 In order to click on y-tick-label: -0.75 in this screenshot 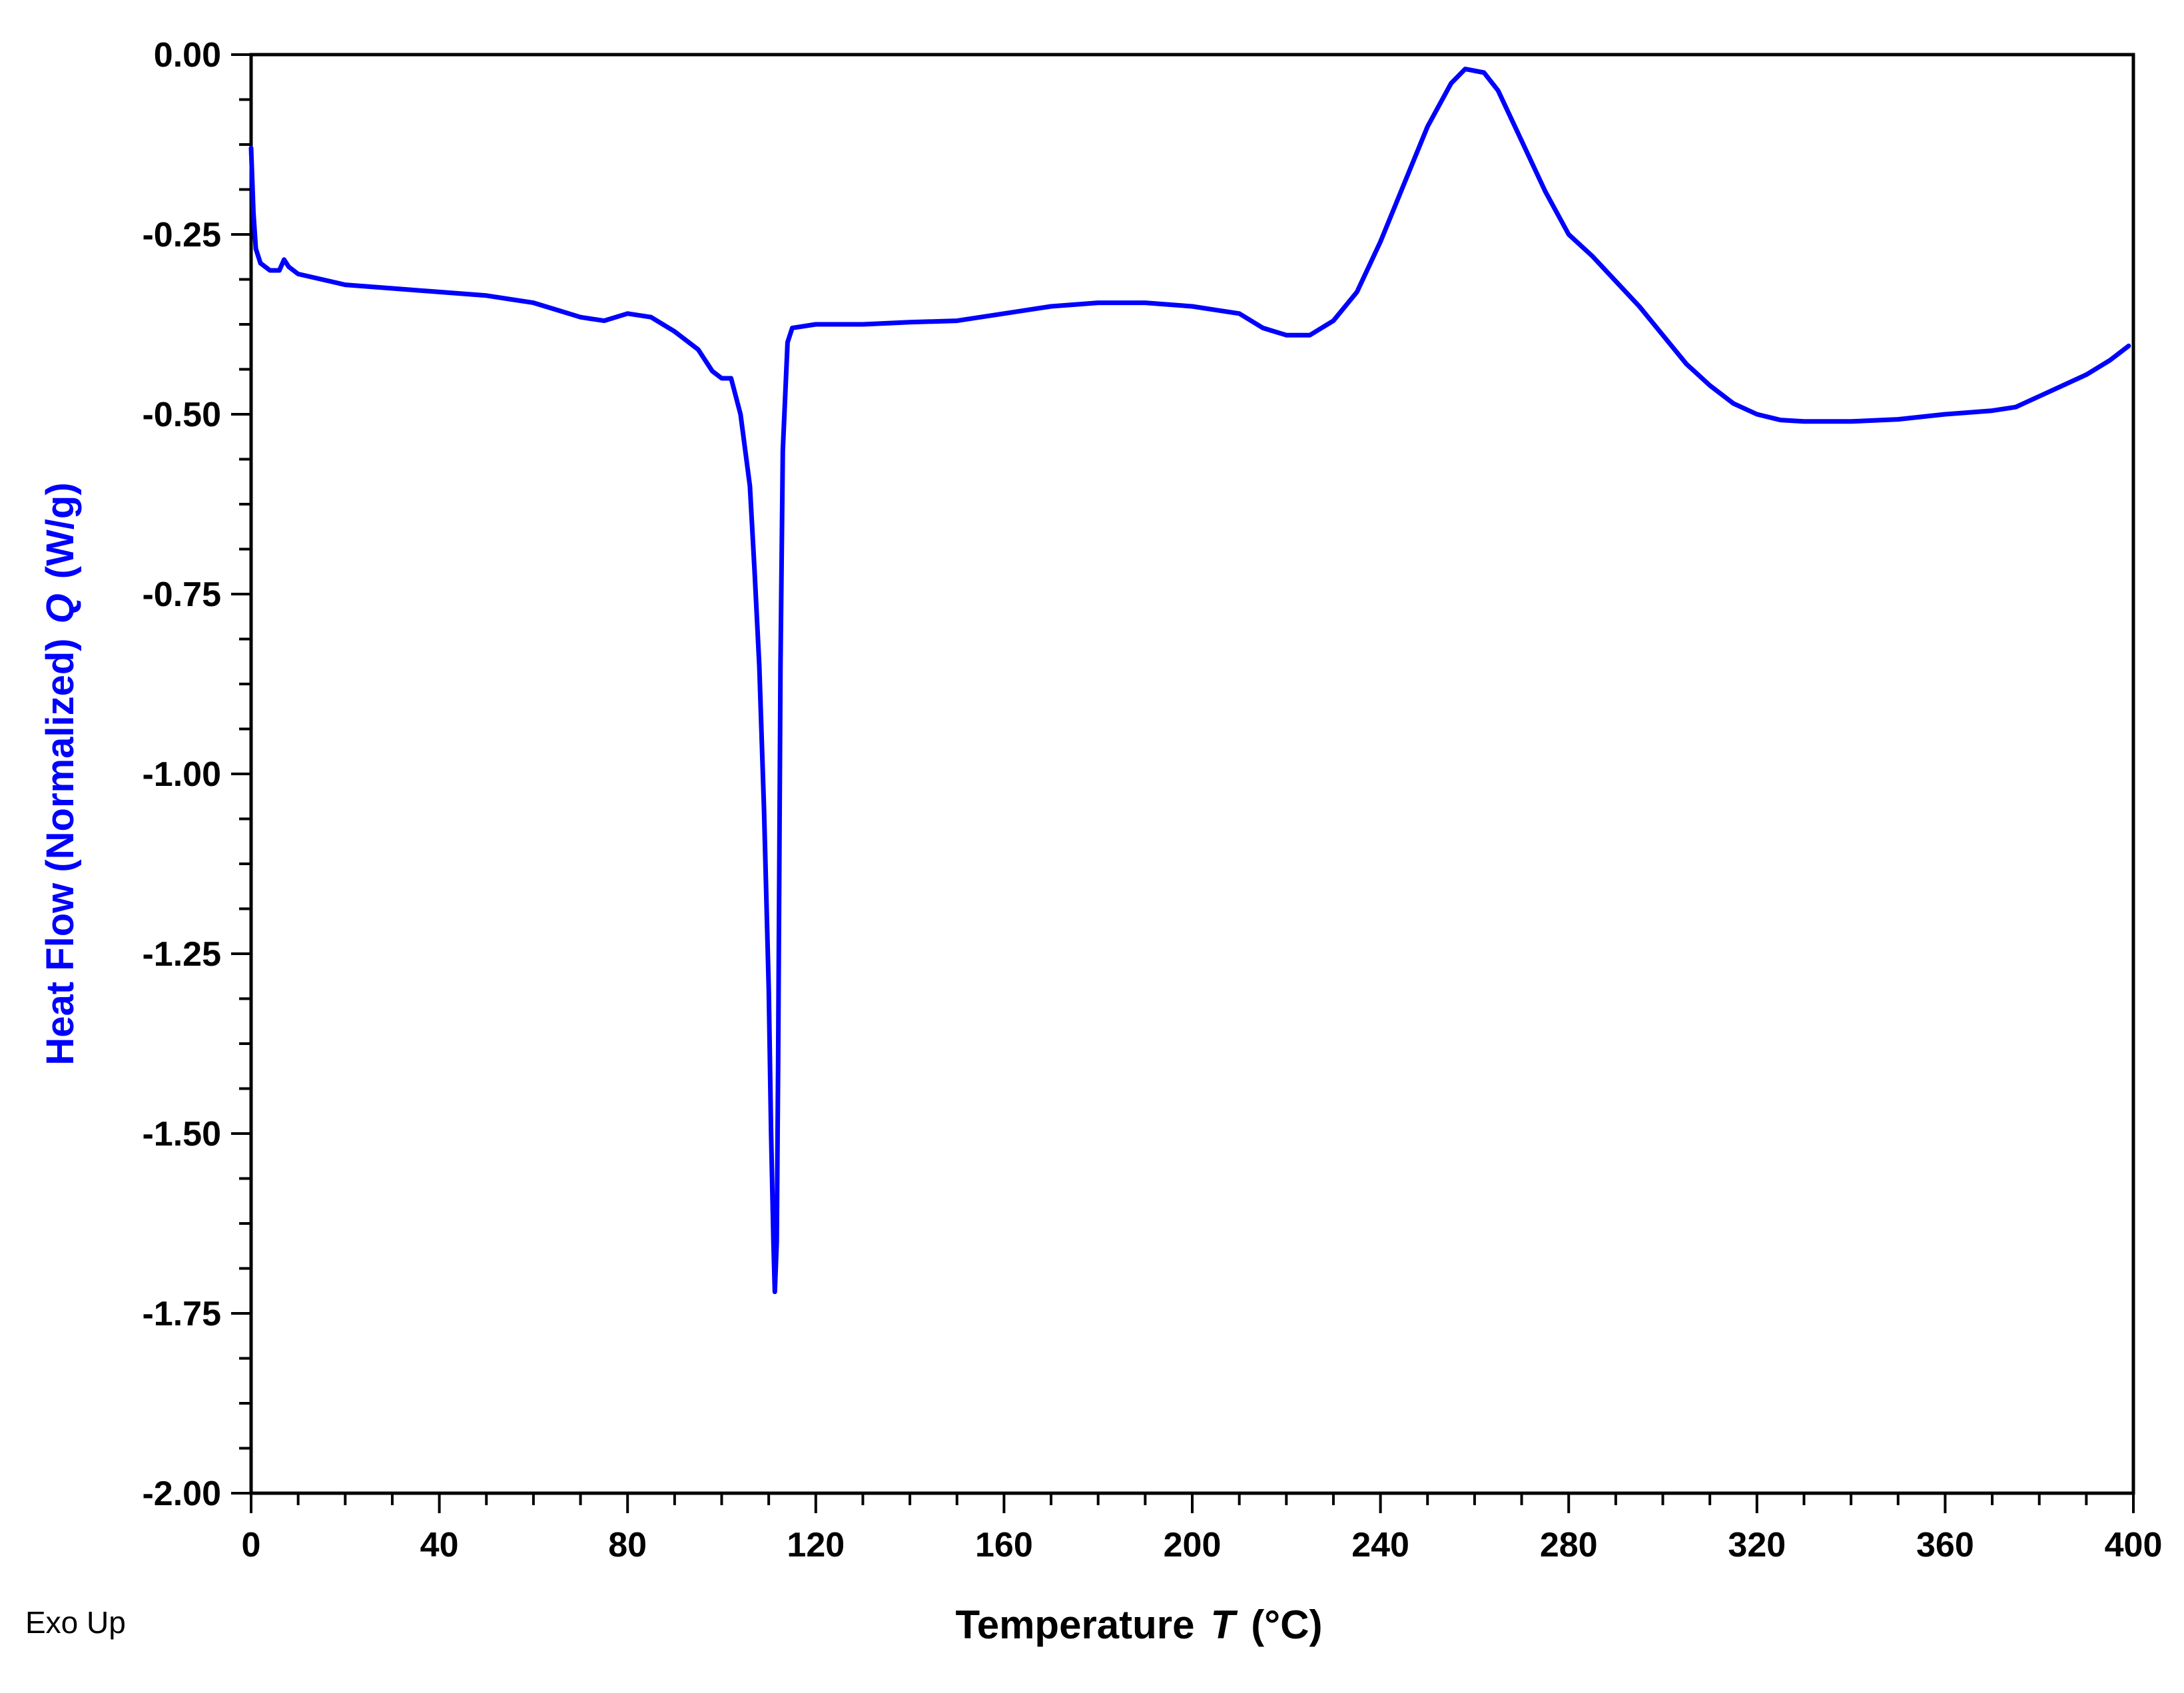, I will do `click(181, 594)`.